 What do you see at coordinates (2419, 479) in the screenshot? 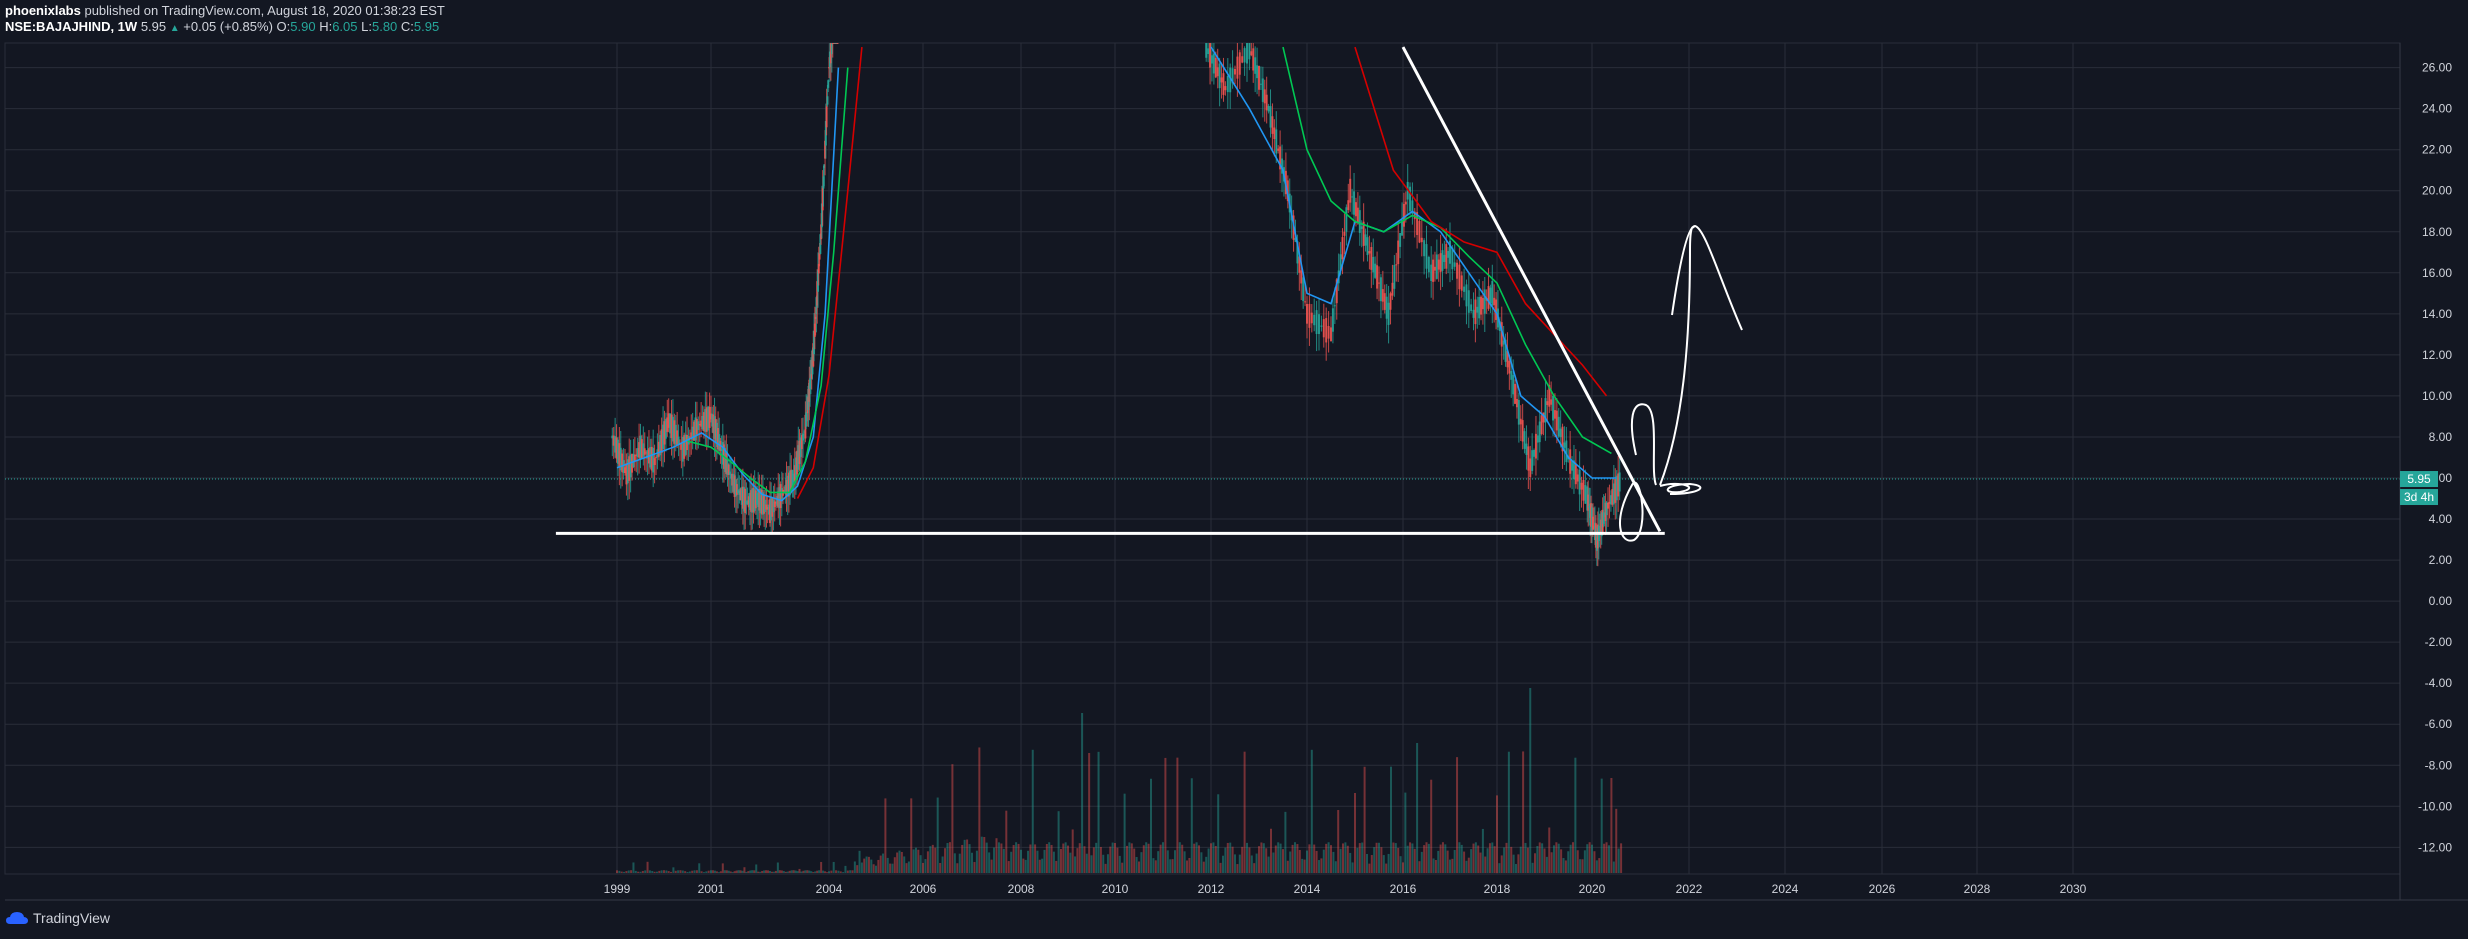
I see `price-tag-value: 5.95` at bounding box center [2419, 479].